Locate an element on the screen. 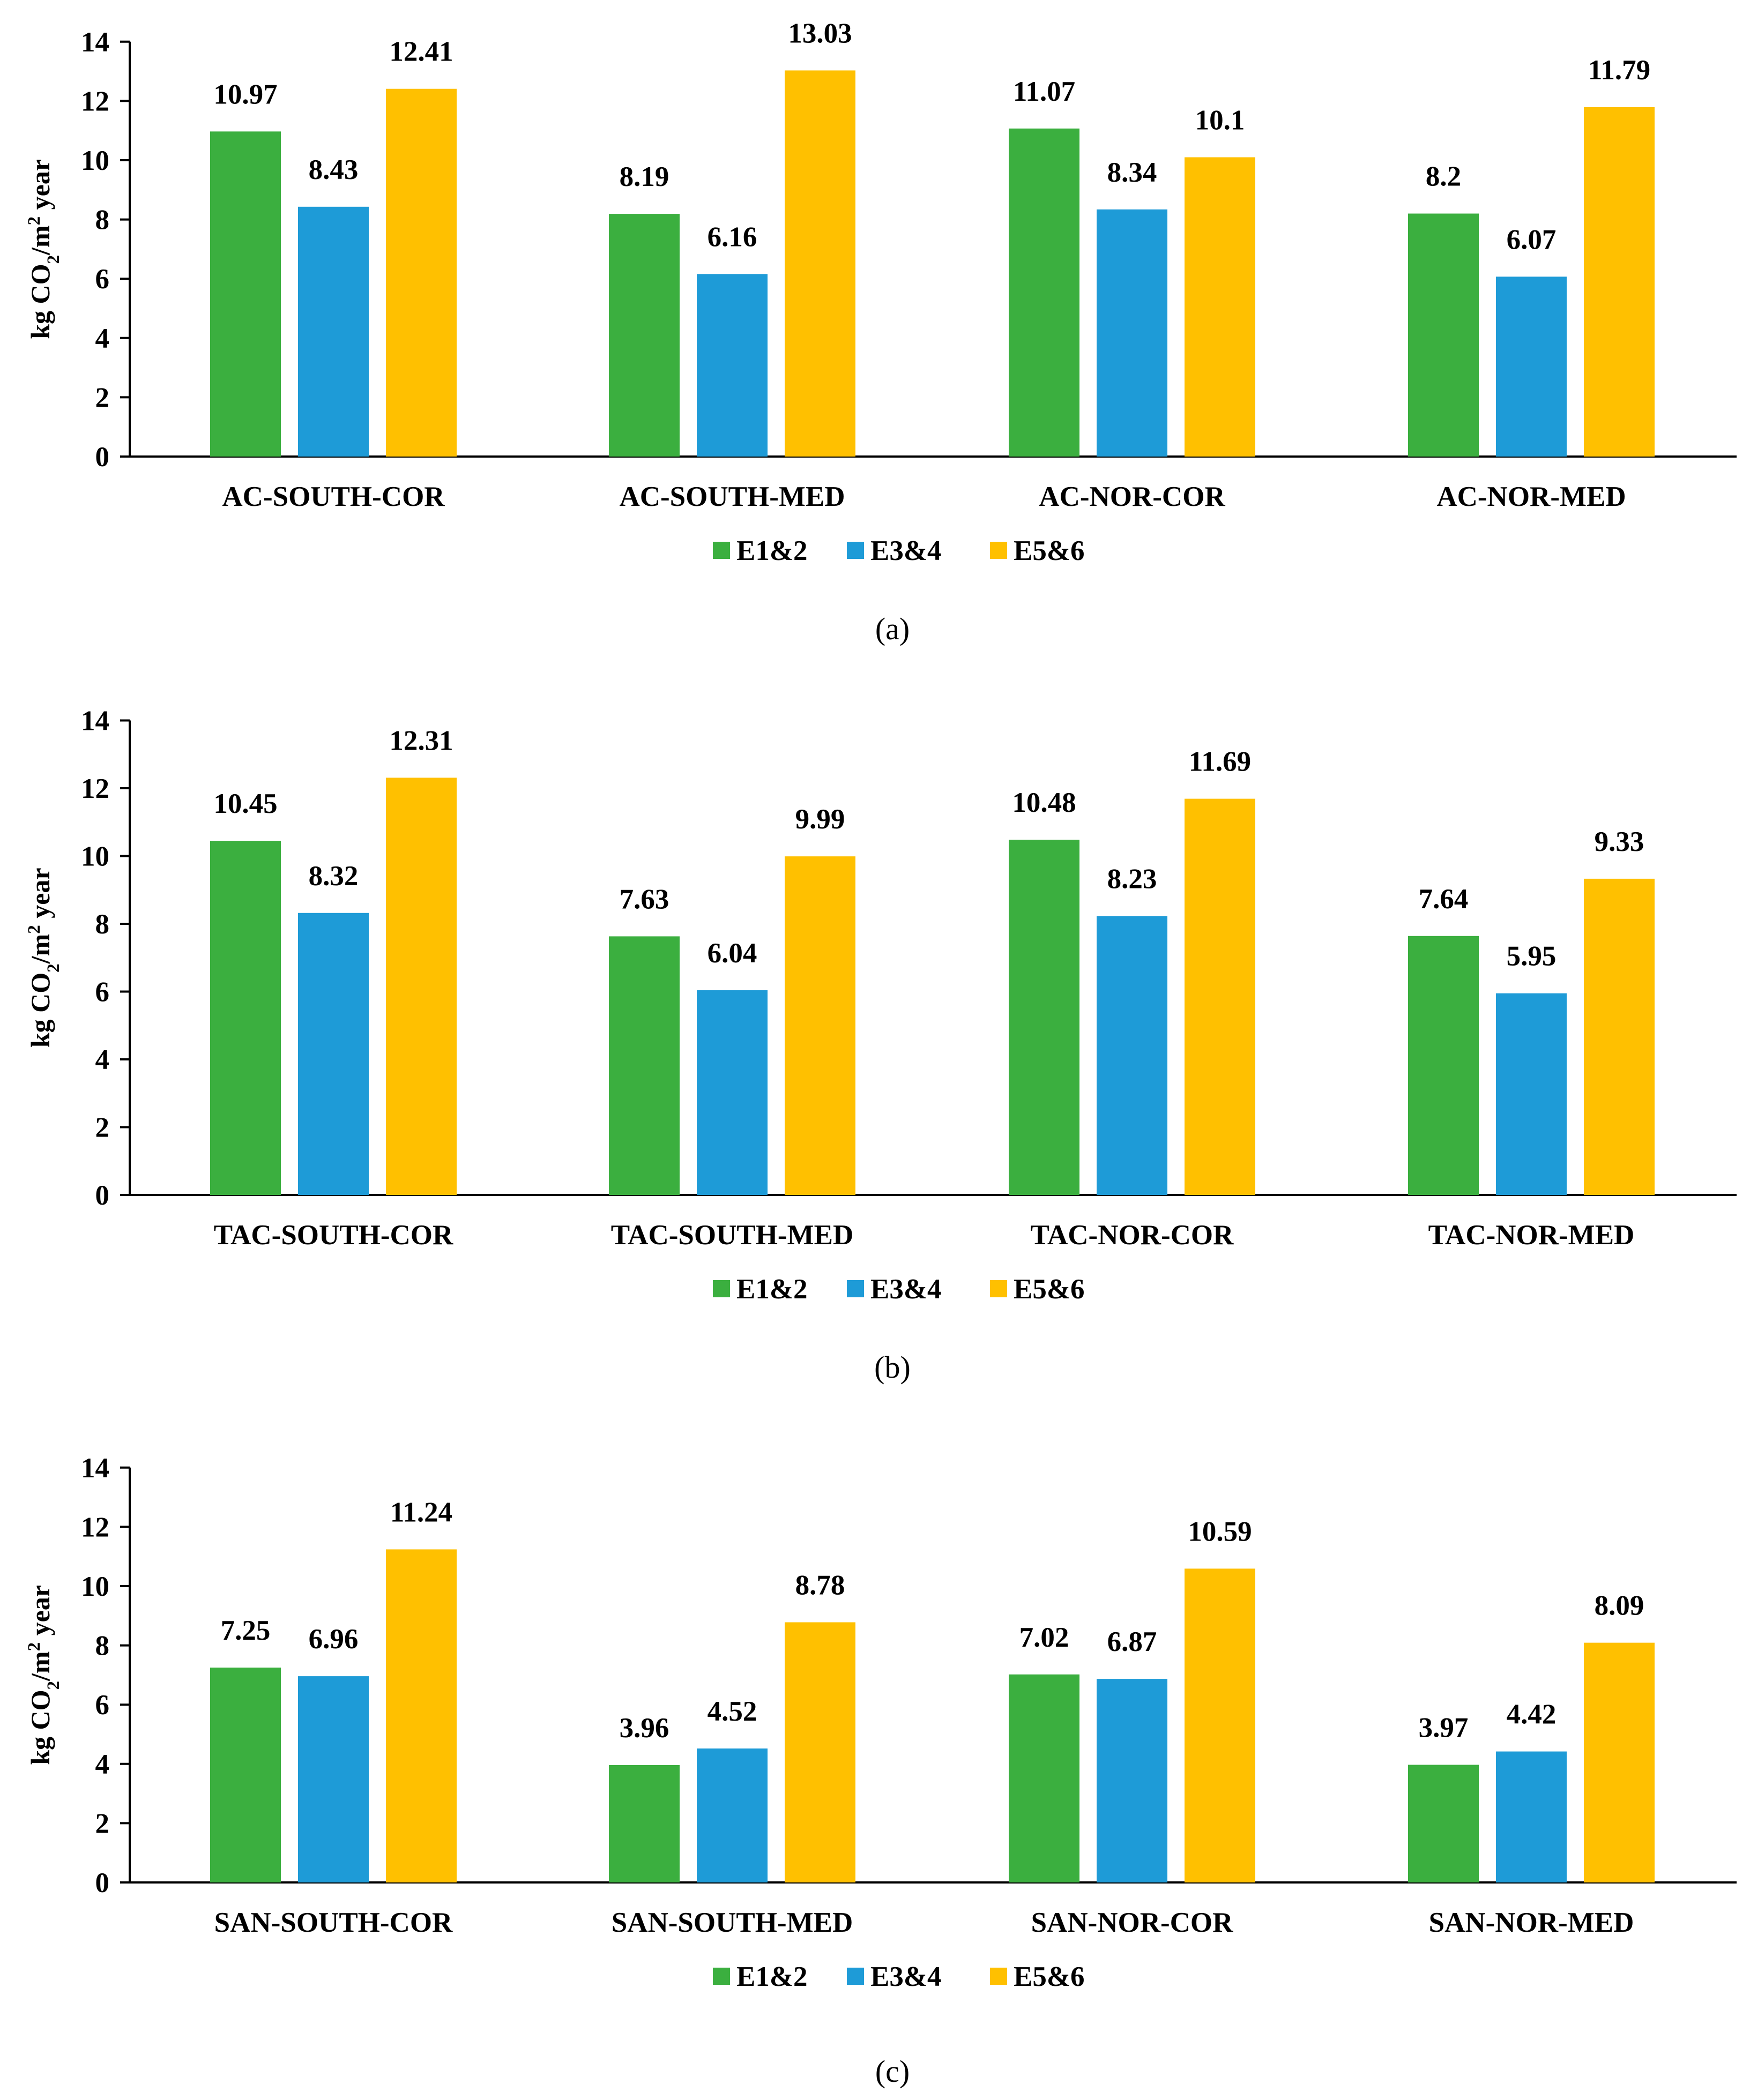  data-label: 10.1 is located at coordinates (1220, 120).